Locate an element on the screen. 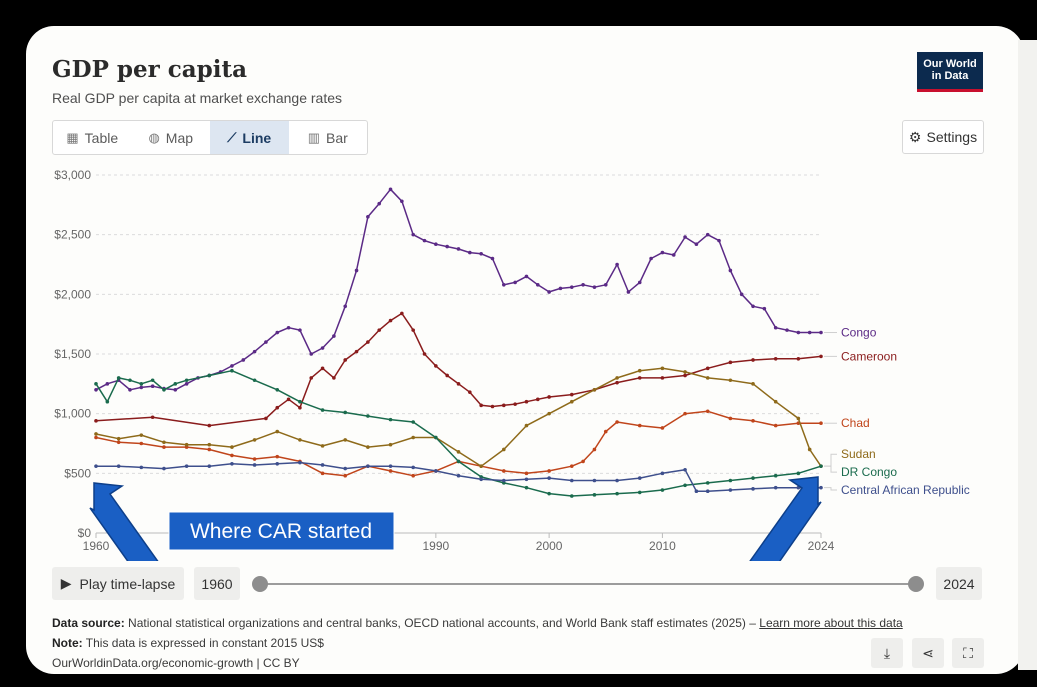 This screenshot has width=1037, height=687. y-tick-label: $2,500 is located at coordinates (72, 235).